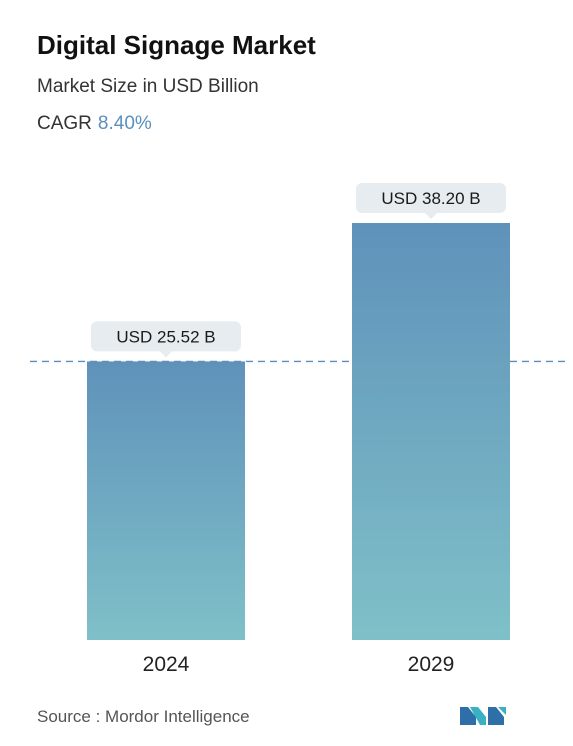 The image size is (573, 746). Describe the element at coordinates (431, 664) in the screenshot. I see `x-tick-label-2029: 2029` at that location.